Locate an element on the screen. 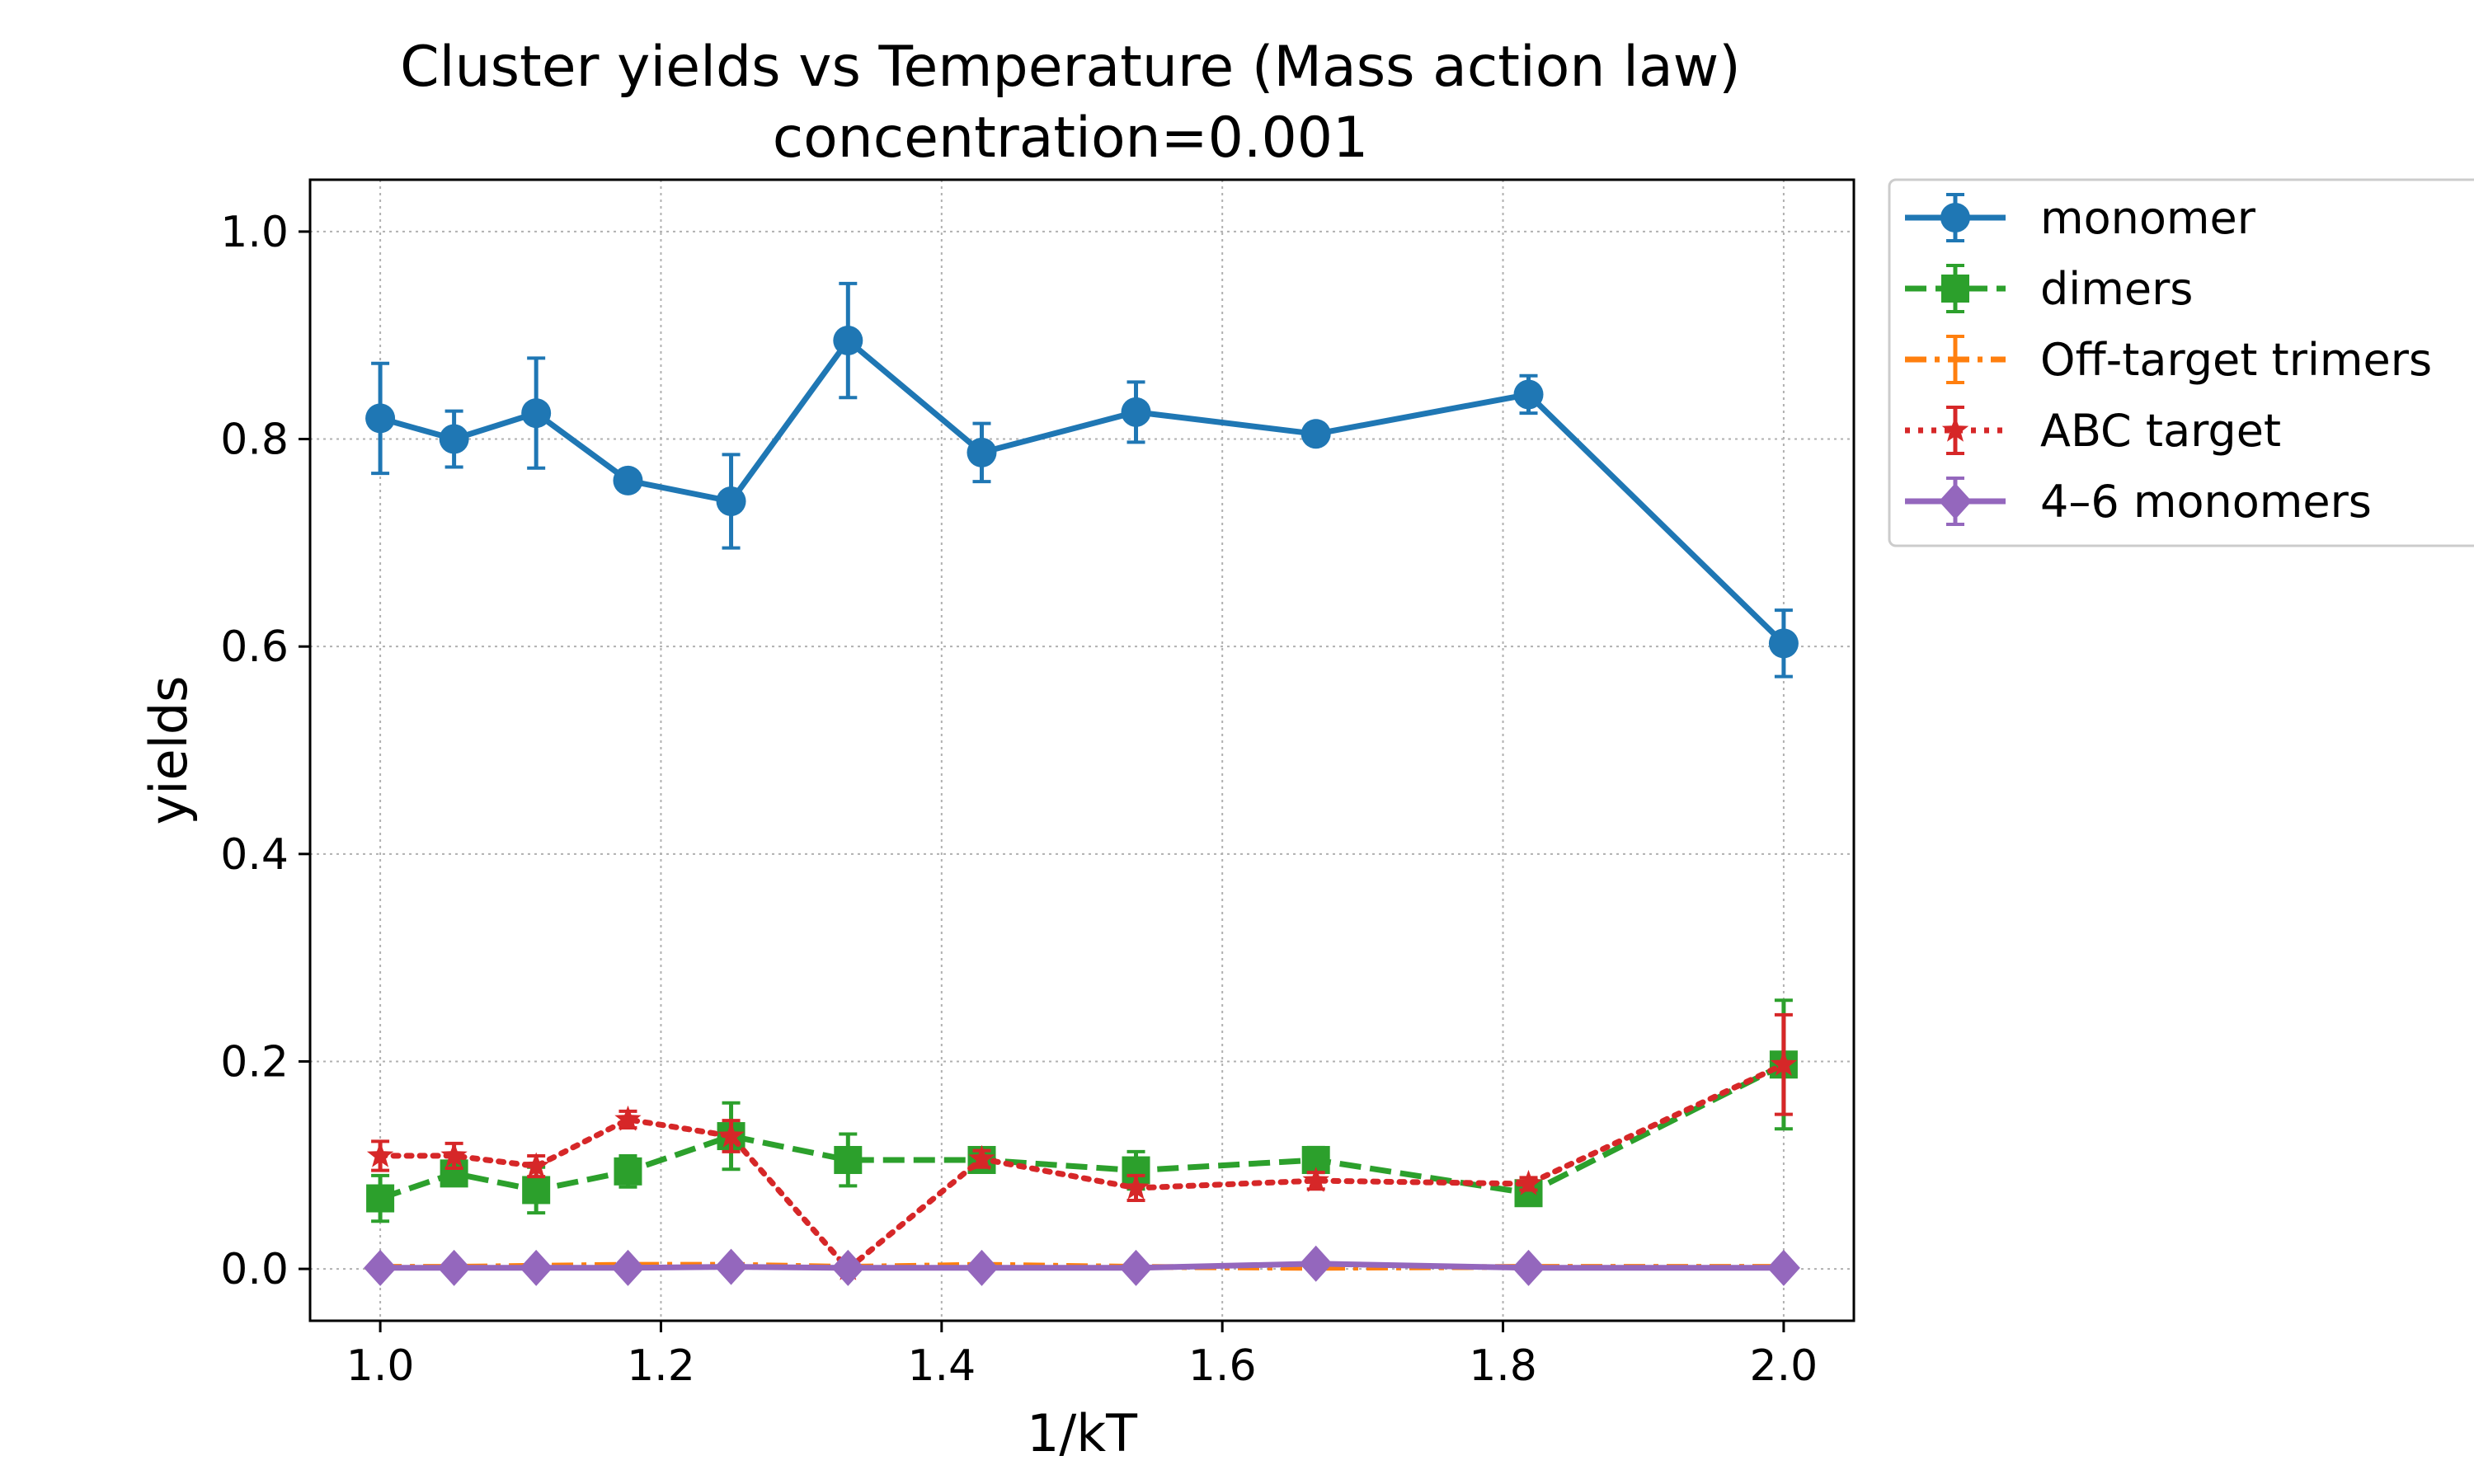  x-tick-label: 1.8 is located at coordinates (1503, 1366).